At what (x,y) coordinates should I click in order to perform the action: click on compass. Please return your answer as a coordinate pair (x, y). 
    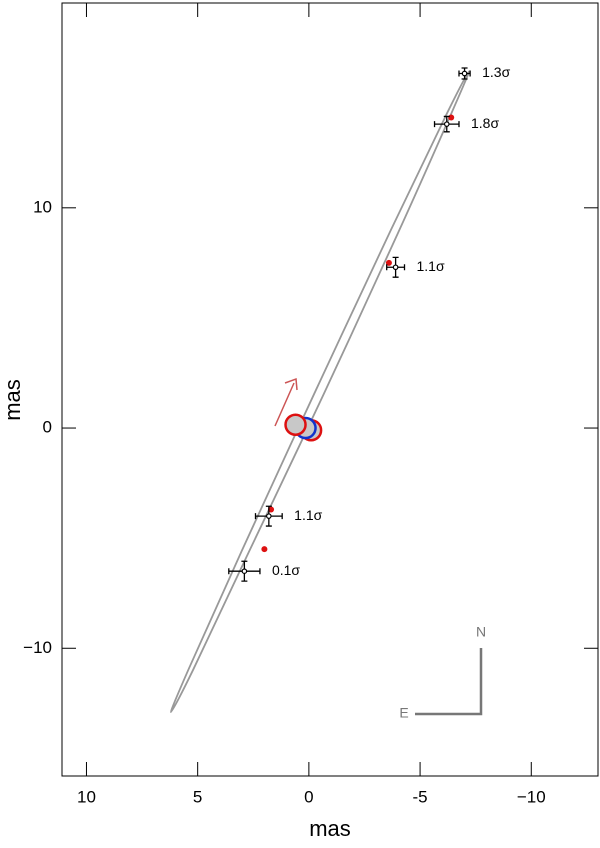
    Looking at the image, I should click on (449, 682).